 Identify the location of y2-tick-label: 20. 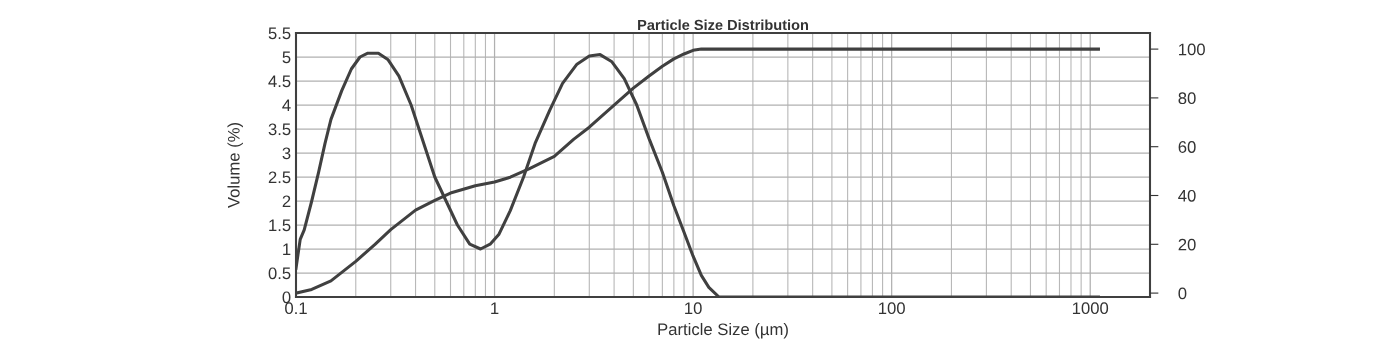
(1187, 244).